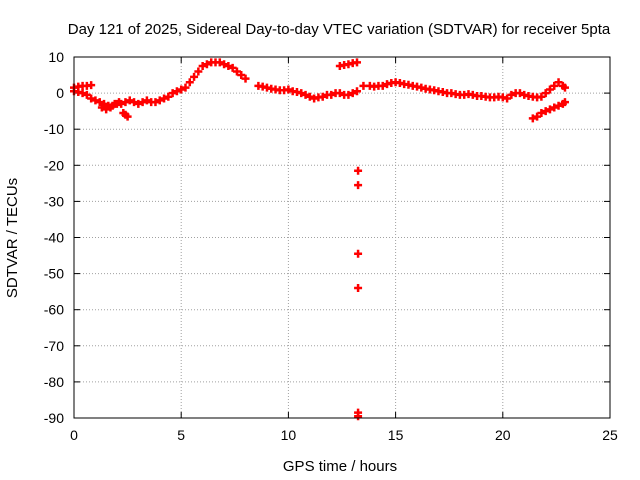 The image size is (640, 480). Describe the element at coordinates (54, 129) in the screenshot. I see `y-tick-label: -10` at that location.